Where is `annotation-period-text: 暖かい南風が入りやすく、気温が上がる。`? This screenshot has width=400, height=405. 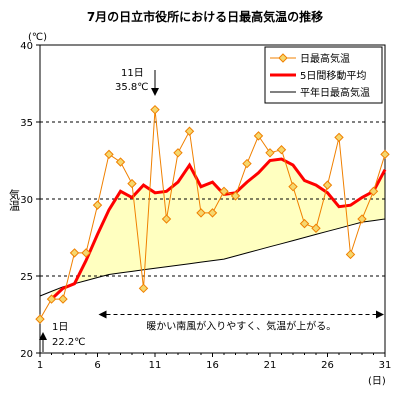
annotation-period-text: 暖かい南風が入りやすく、気温が上がる。 is located at coordinates (241, 326).